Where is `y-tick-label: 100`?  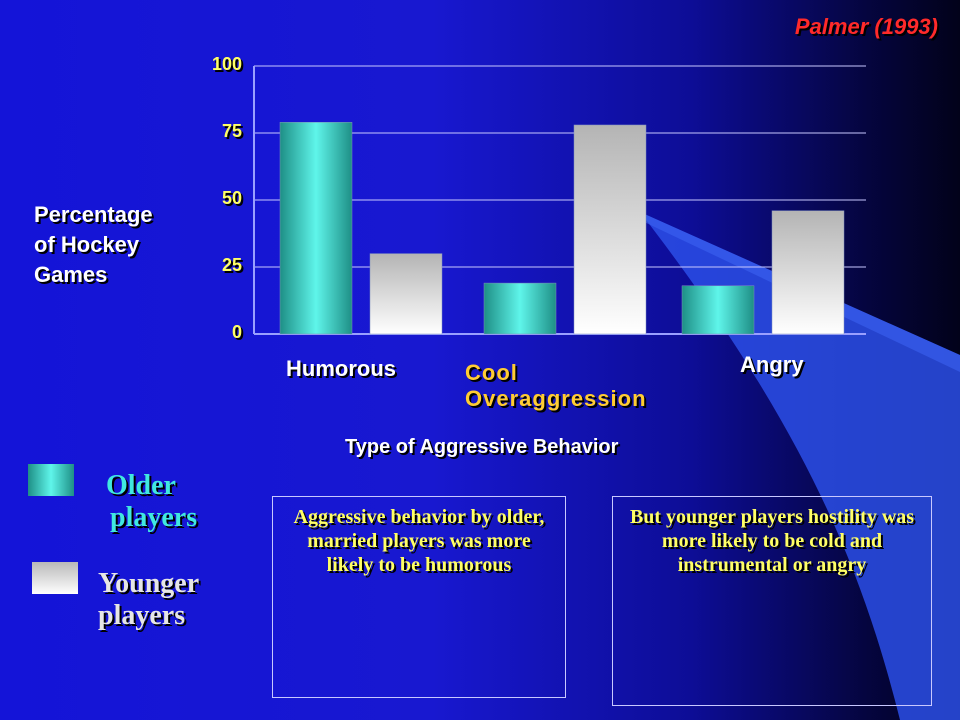
y-tick-label: 100 is located at coordinates (226, 64).